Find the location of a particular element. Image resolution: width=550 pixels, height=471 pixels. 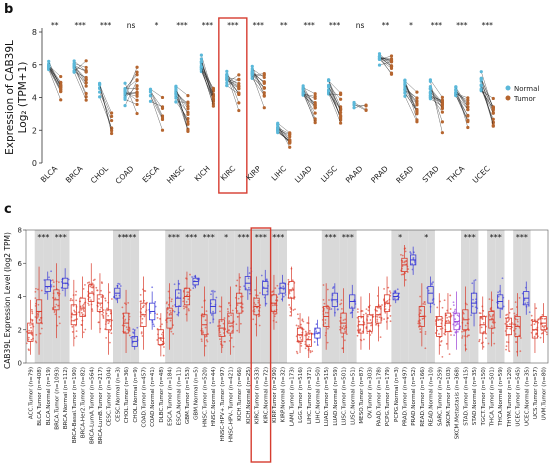

x-tick-label: PAAD is located at coordinates (354, 174).